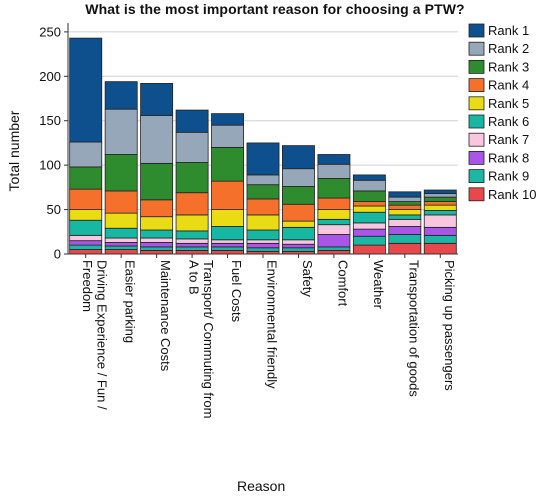  What do you see at coordinates (261, 486) in the screenshot?
I see `x-axis-title: Reason` at bounding box center [261, 486].